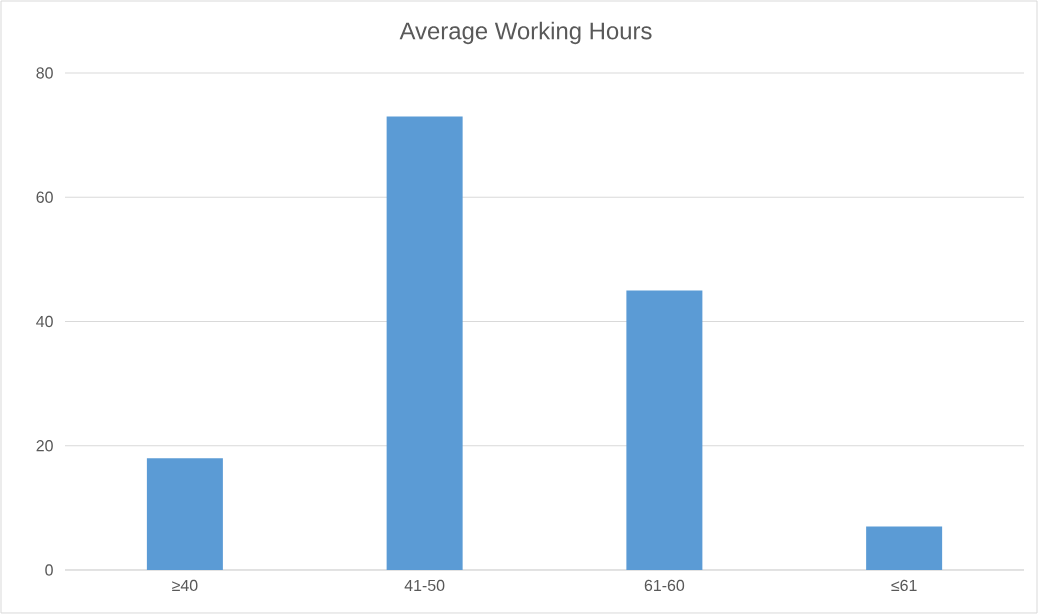 This screenshot has height=614, width=1038. Describe the element at coordinates (44, 446) in the screenshot. I see `y-tick-label: 20` at that location.